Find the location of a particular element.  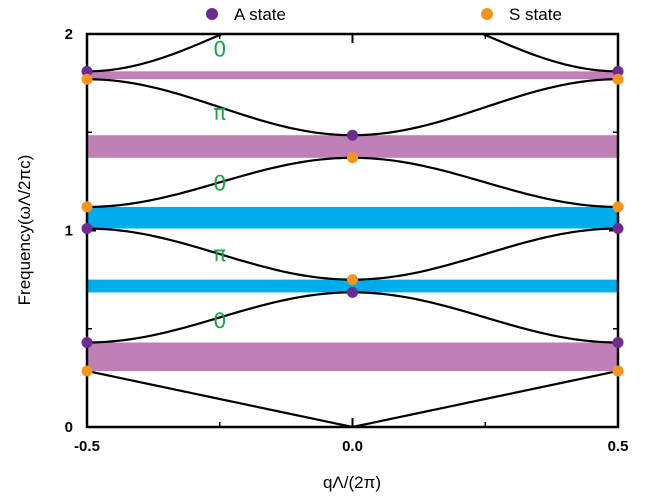

y-axis-title: Frequency(ωΛ/2πc) is located at coordinates (24, 230).